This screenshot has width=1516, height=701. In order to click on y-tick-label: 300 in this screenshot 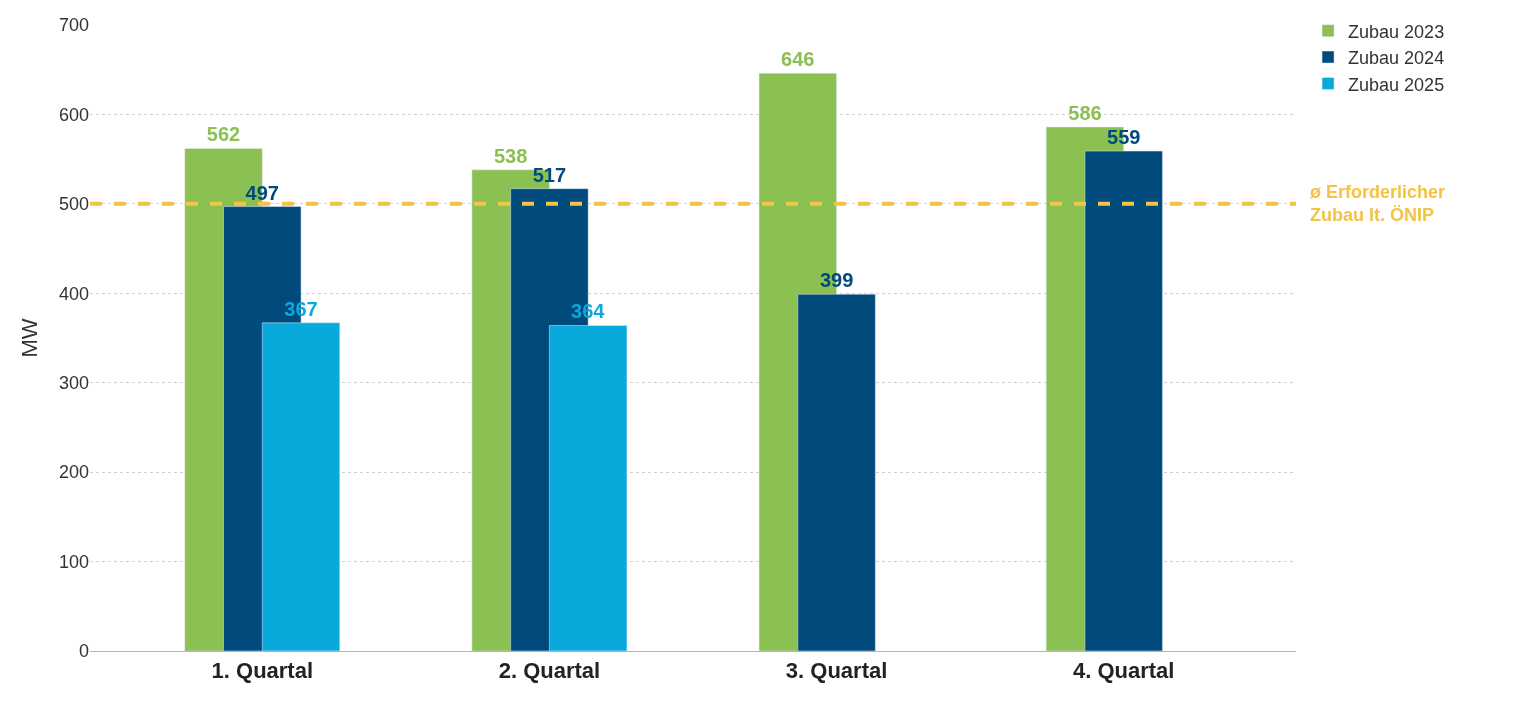, I will do `click(73, 383)`.